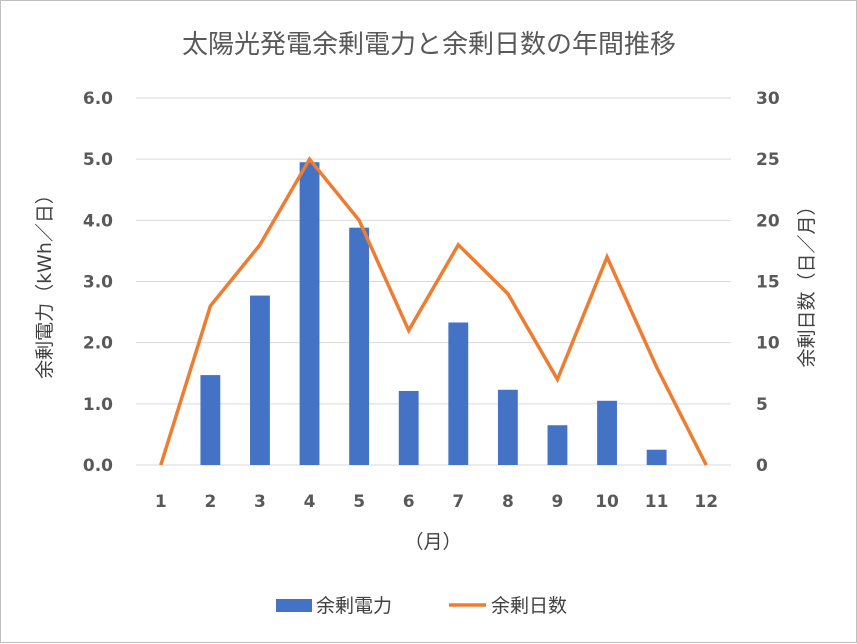 The image size is (857, 644). I want to click on x-axis-label: （月）, so click(432, 542).